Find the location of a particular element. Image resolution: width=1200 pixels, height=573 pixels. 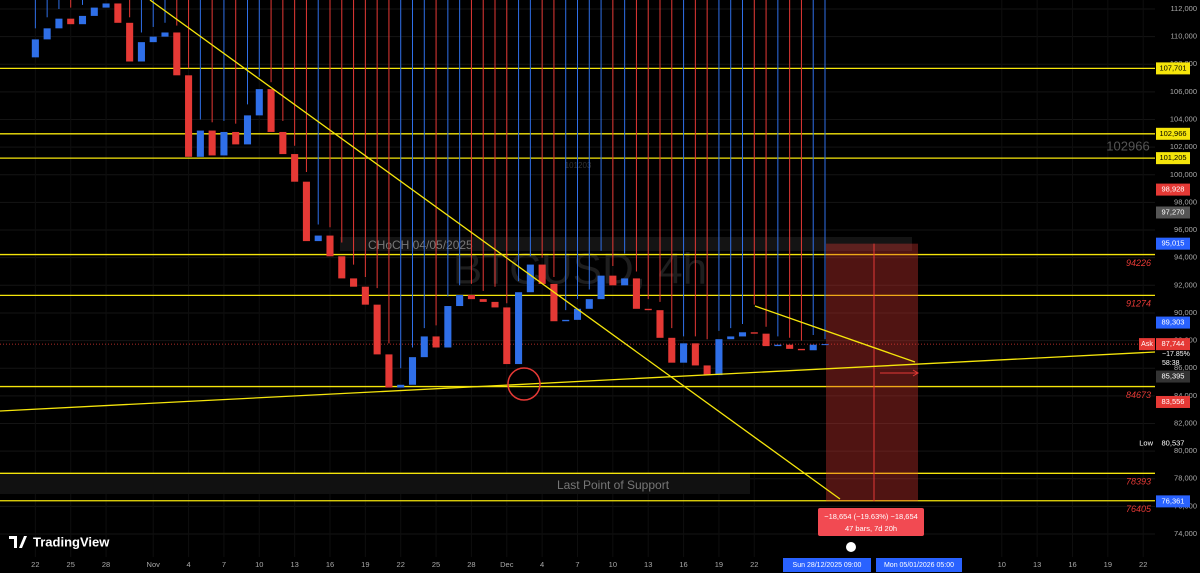

logo-mark is located at coordinates (18, 542).